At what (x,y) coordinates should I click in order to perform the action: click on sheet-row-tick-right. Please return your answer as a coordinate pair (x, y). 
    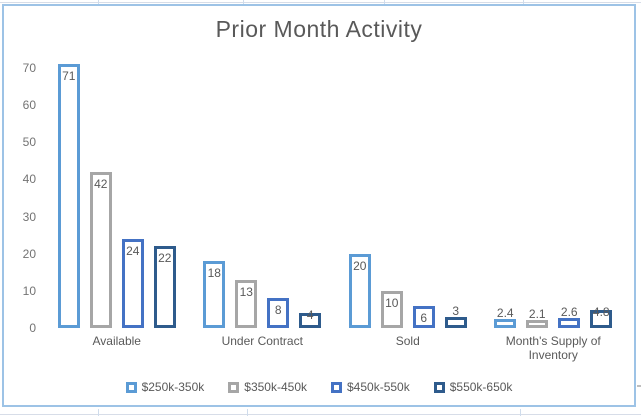
    Looking at the image, I should click on (639, 386).